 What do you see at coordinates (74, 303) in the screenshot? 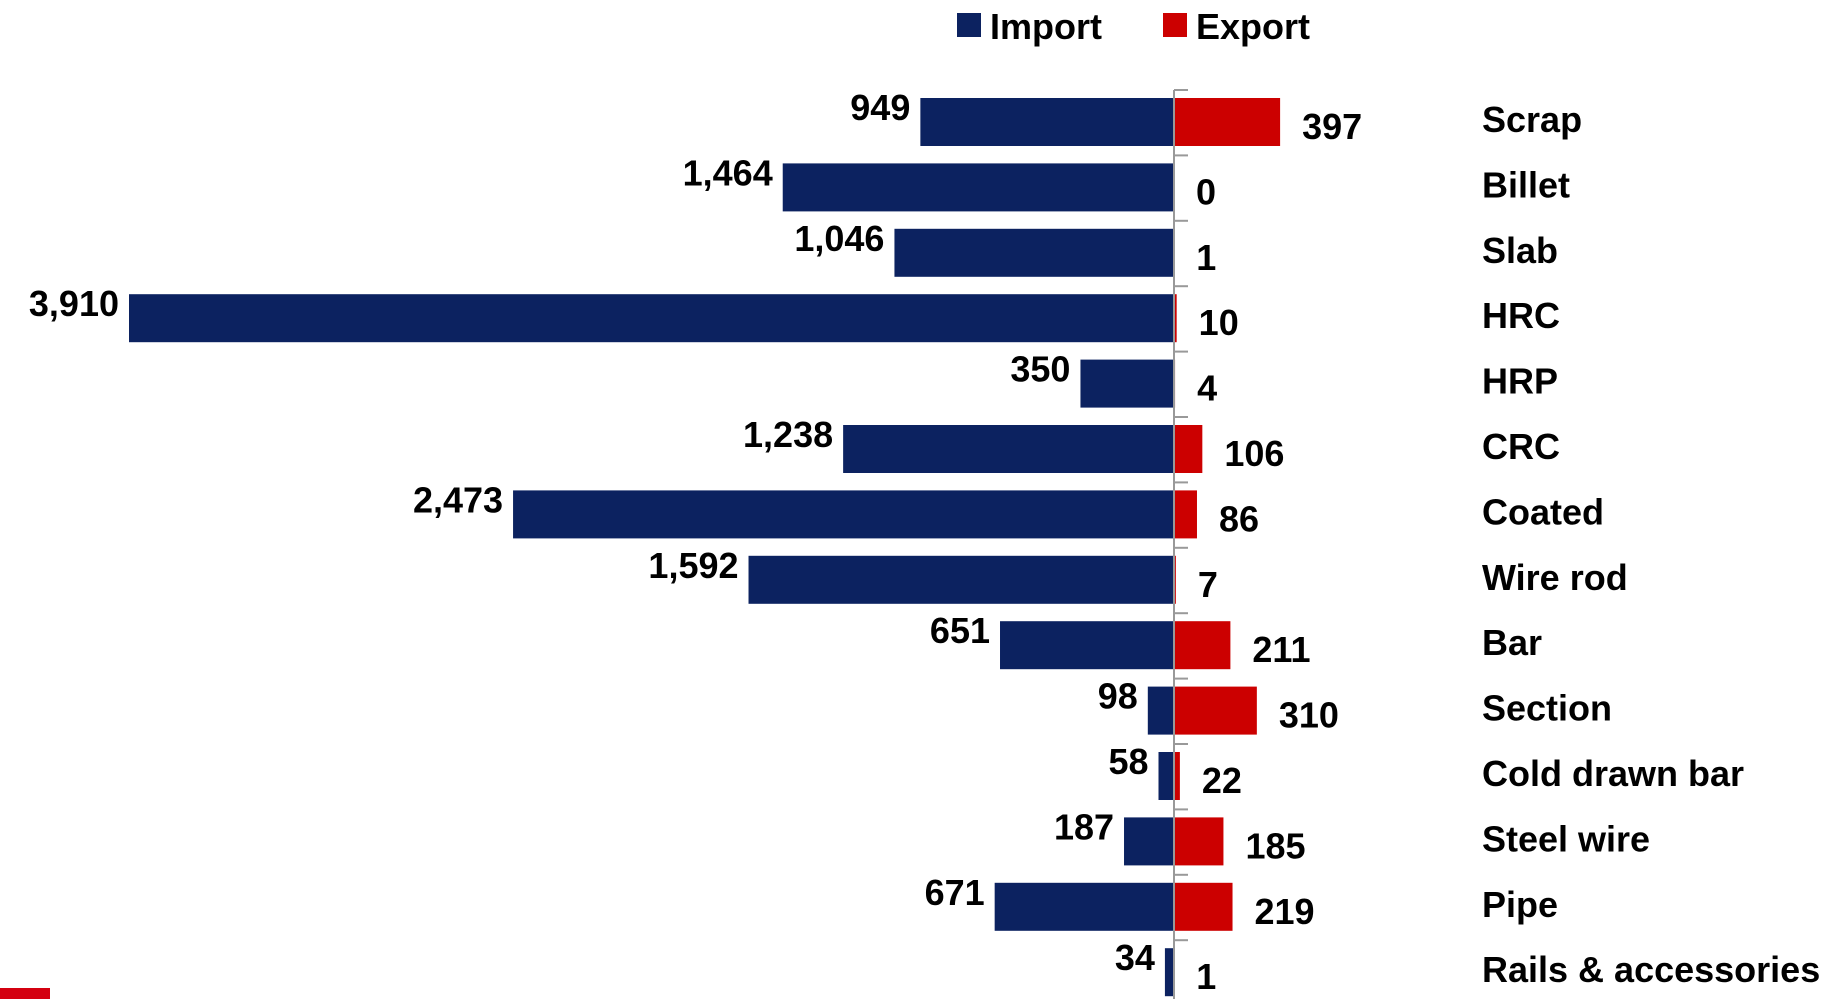
I see `label-import-hrc: 3,910` at bounding box center [74, 303].